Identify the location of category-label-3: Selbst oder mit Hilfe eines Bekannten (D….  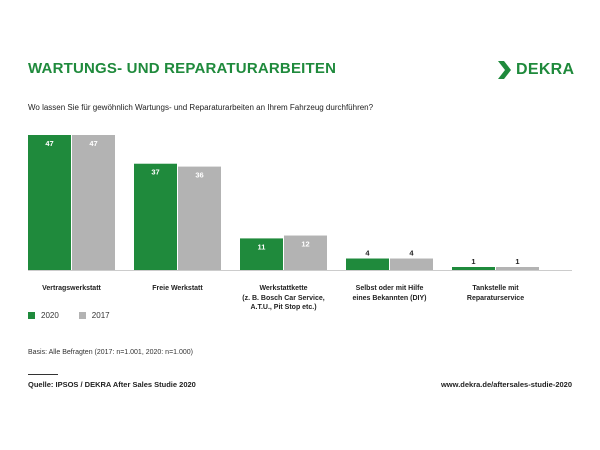
(389, 293).